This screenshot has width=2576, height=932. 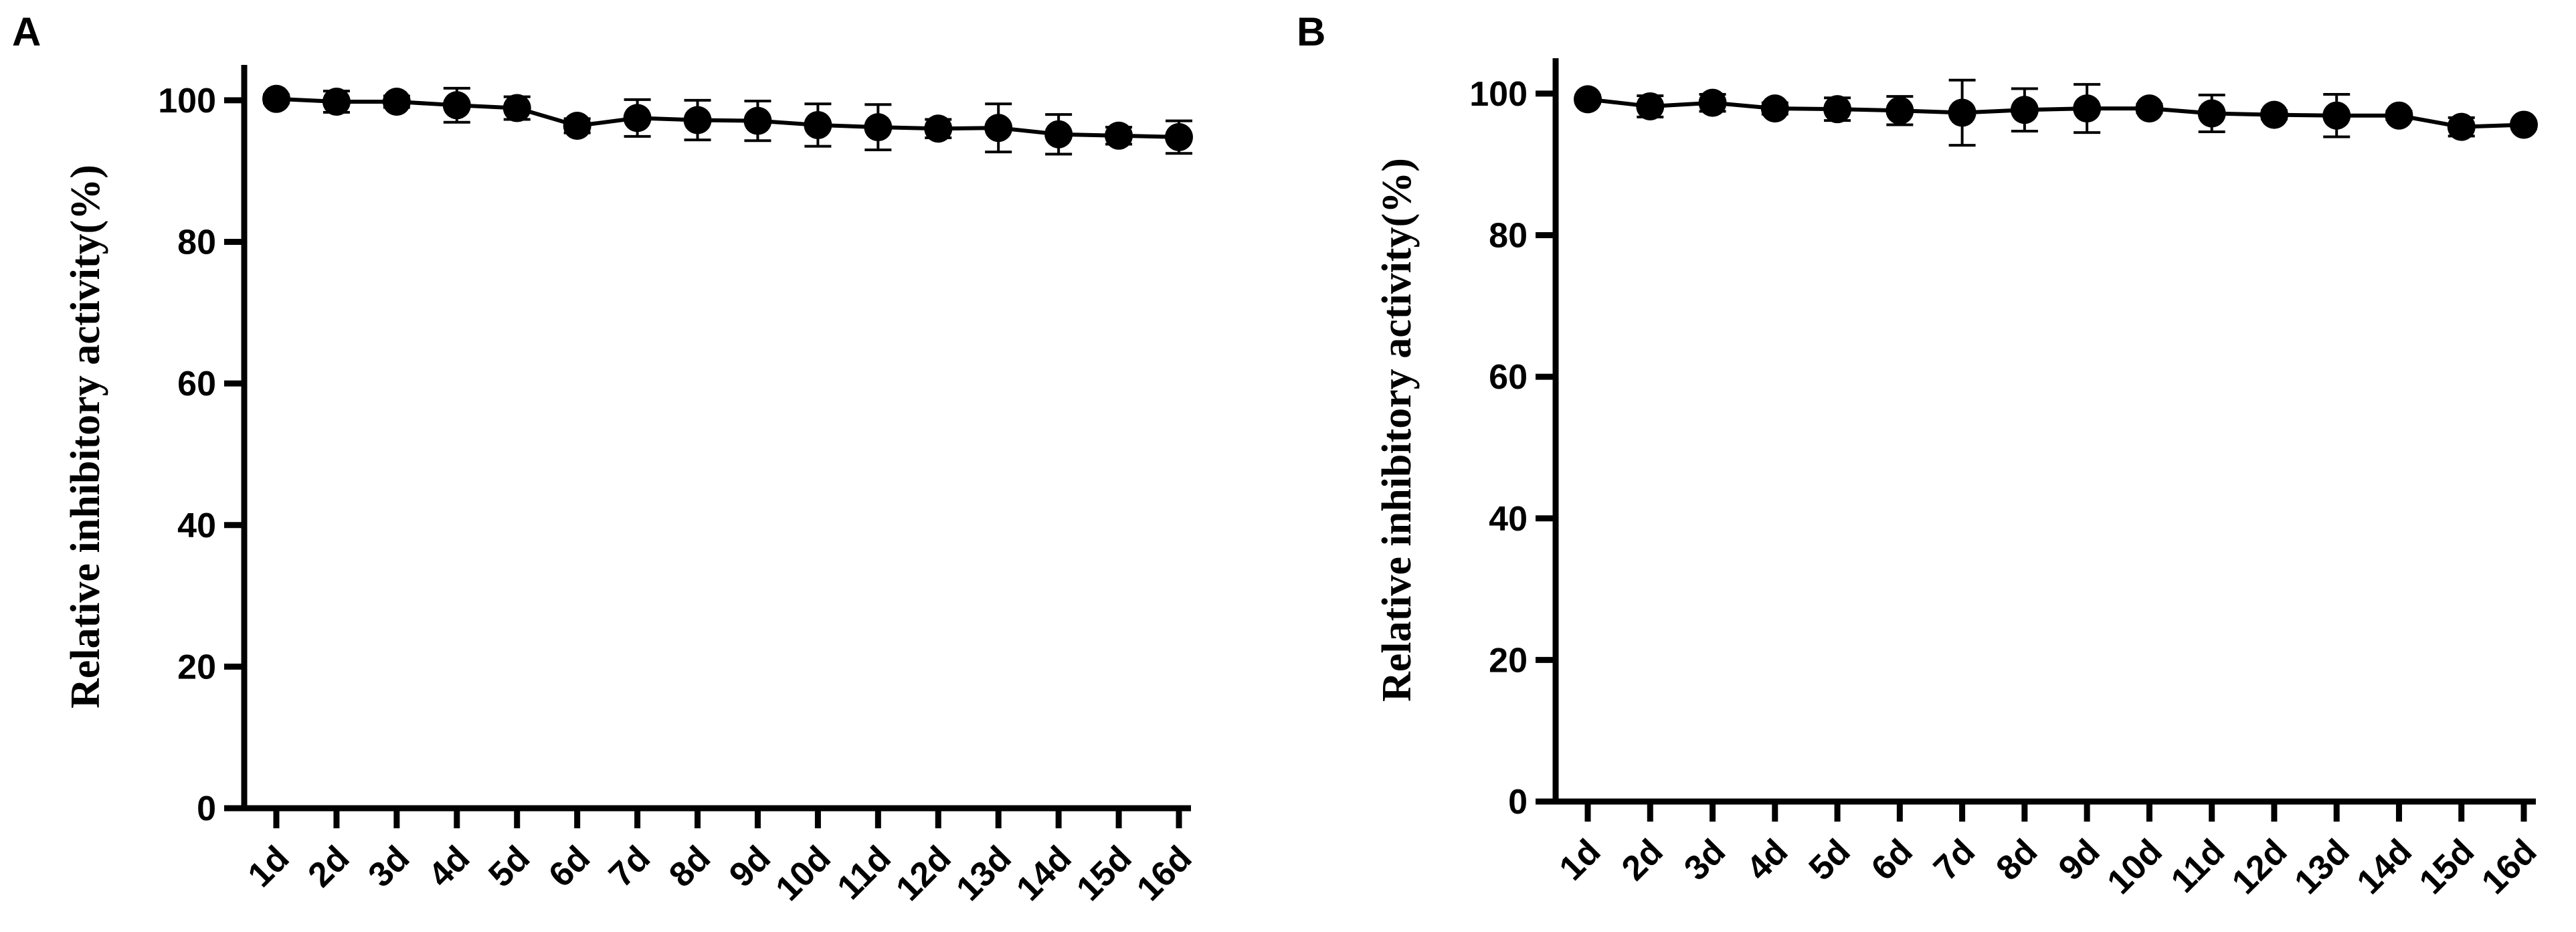 I want to click on panel-label: A, so click(x=27, y=32).